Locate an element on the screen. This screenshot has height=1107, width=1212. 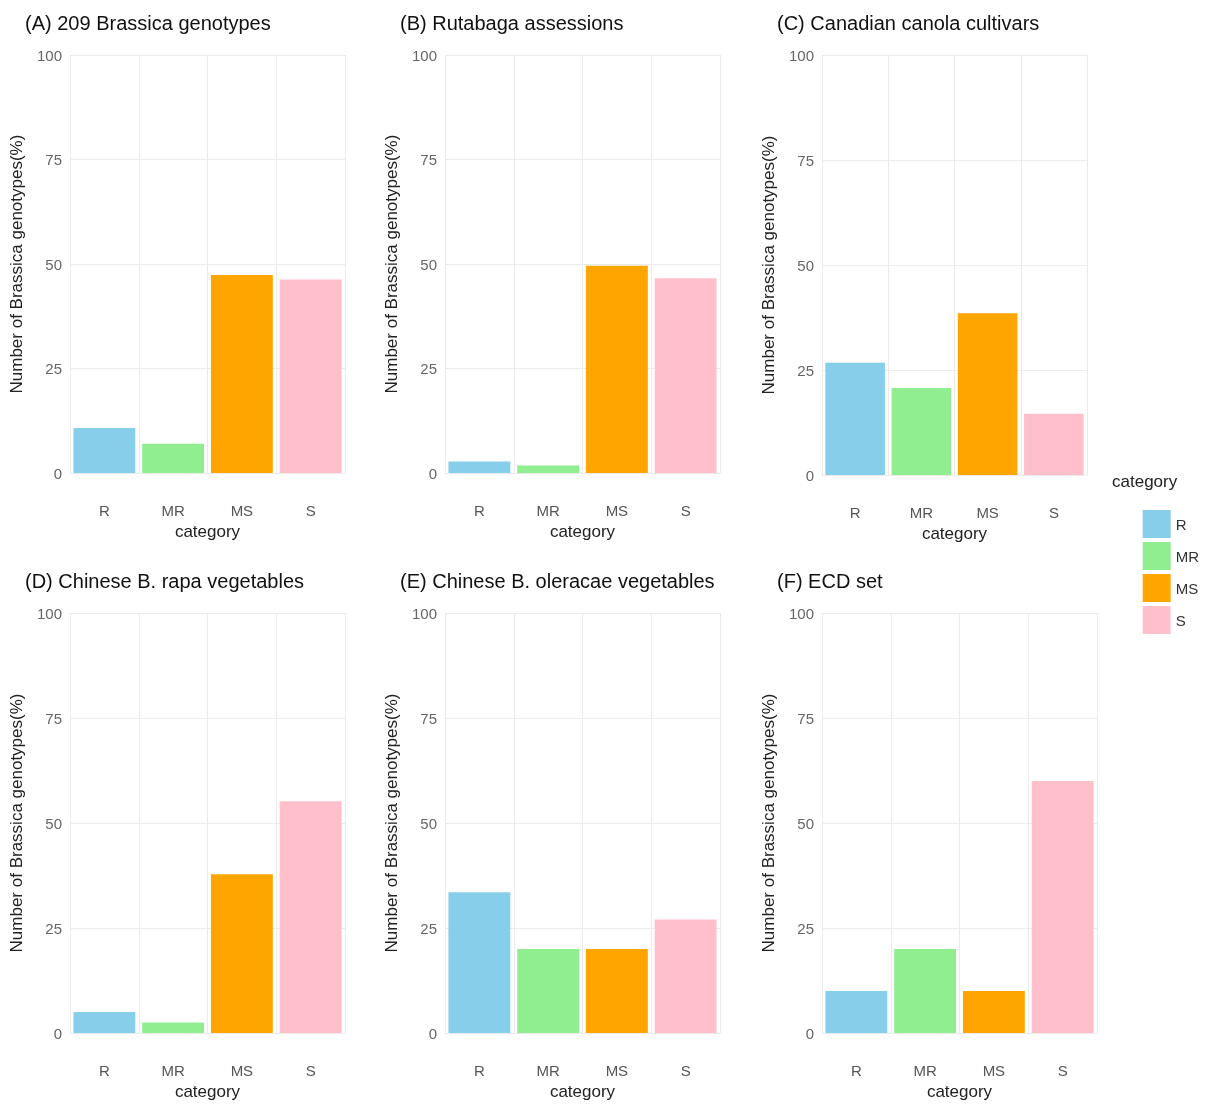
legend-label: MR is located at coordinates (1187, 556).